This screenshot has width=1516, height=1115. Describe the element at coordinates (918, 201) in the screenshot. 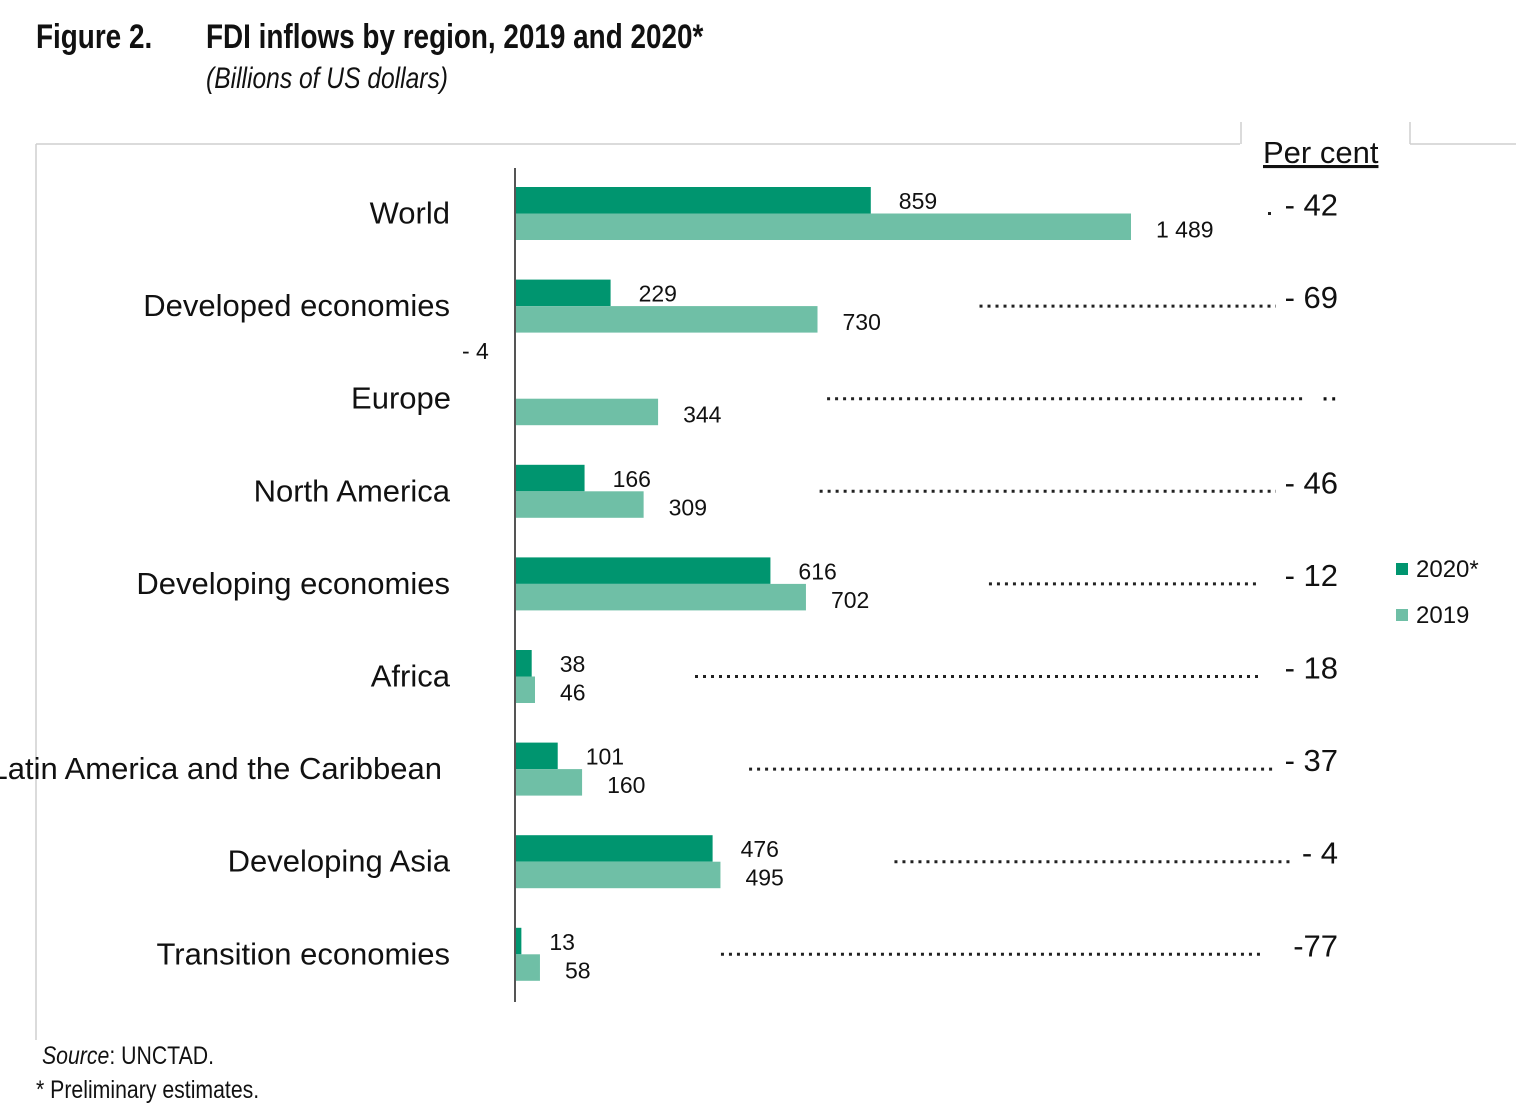

I see `value-label-2020: 859` at that location.